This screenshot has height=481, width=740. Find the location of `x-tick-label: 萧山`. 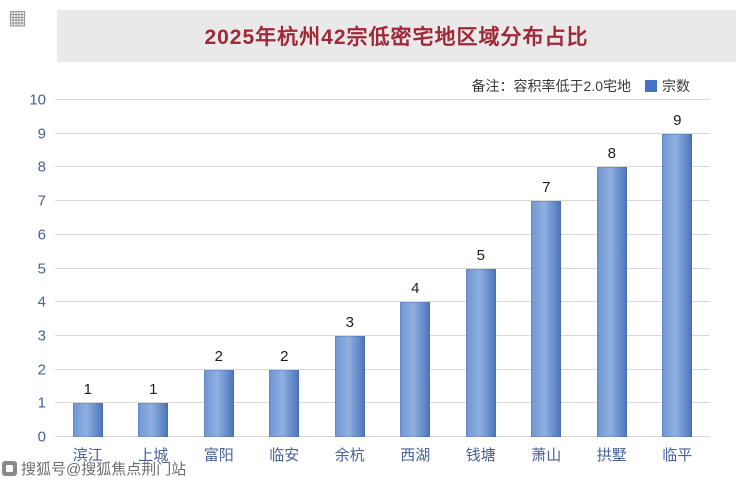

x-tick-label: 萧山 is located at coordinates (546, 455).